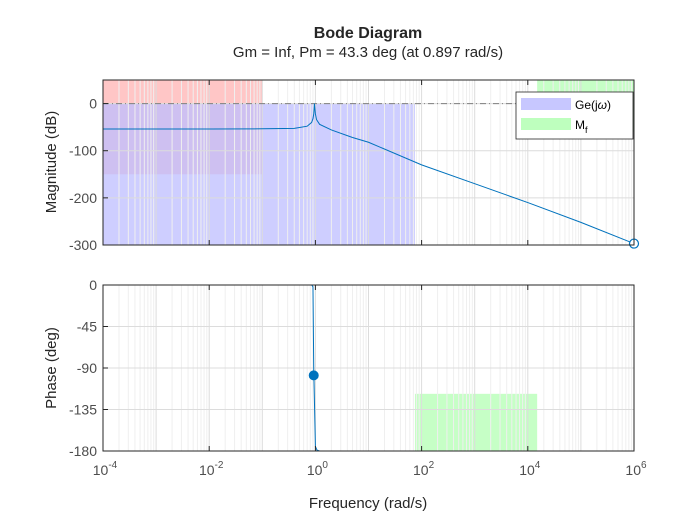 The width and height of the screenshot is (700, 525). What do you see at coordinates (609, 105) in the screenshot?
I see `legend-label-suffix: )` at bounding box center [609, 105].